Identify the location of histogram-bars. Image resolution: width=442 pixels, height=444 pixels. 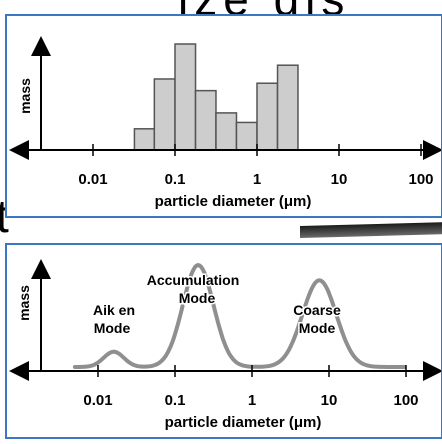
(216, 97).